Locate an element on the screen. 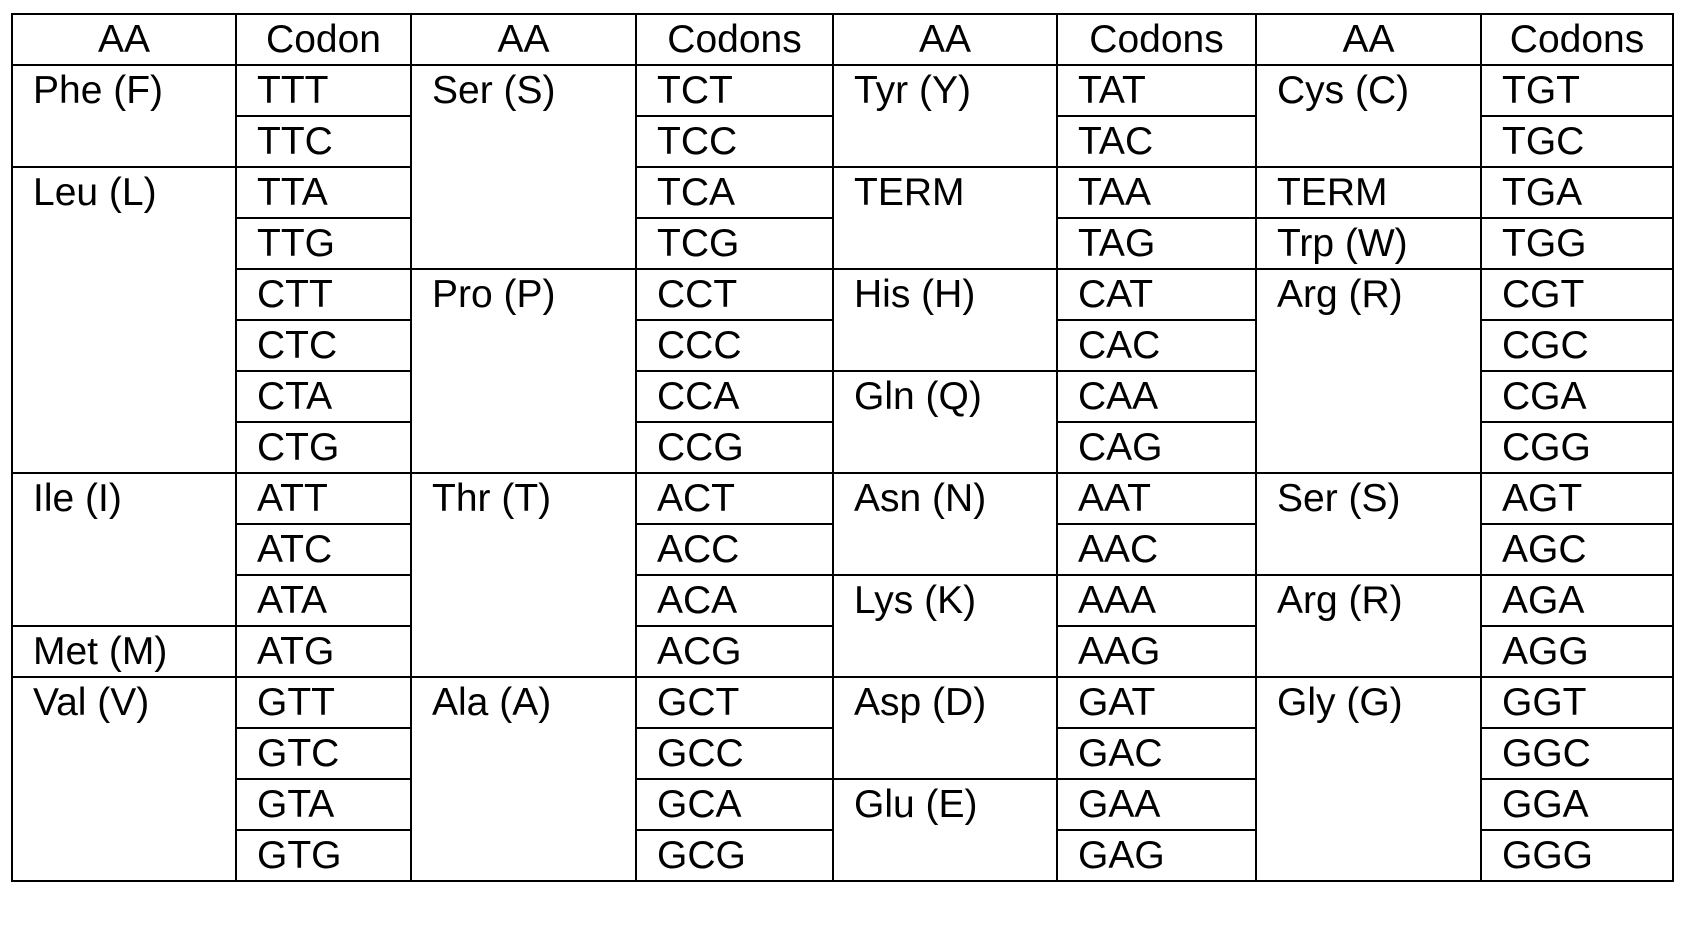  codon-cell: GCA is located at coordinates (734, 804).